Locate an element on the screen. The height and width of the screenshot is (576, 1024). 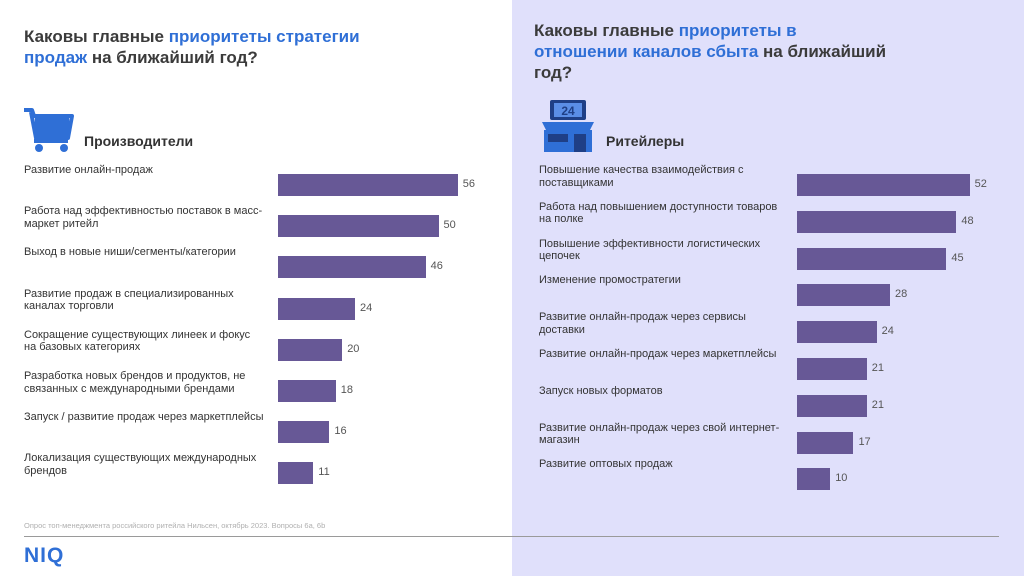
value-label: 50 is located at coordinates (449, 225).